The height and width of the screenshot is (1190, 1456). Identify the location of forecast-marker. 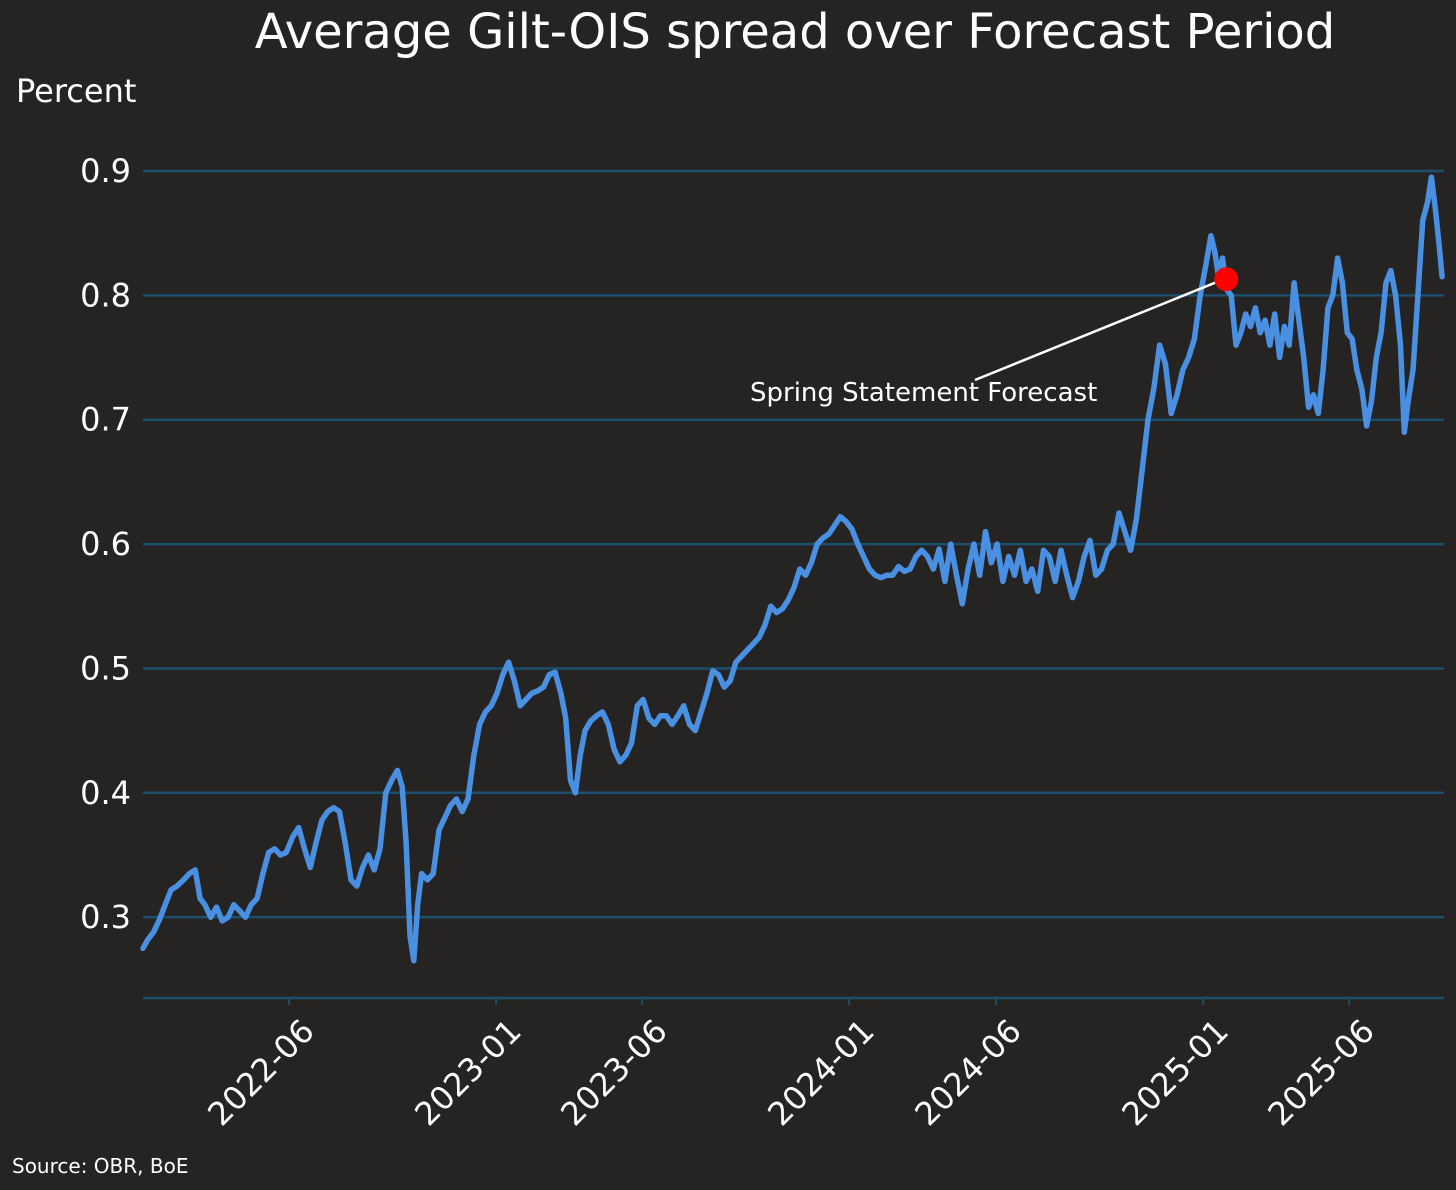
(1226, 279).